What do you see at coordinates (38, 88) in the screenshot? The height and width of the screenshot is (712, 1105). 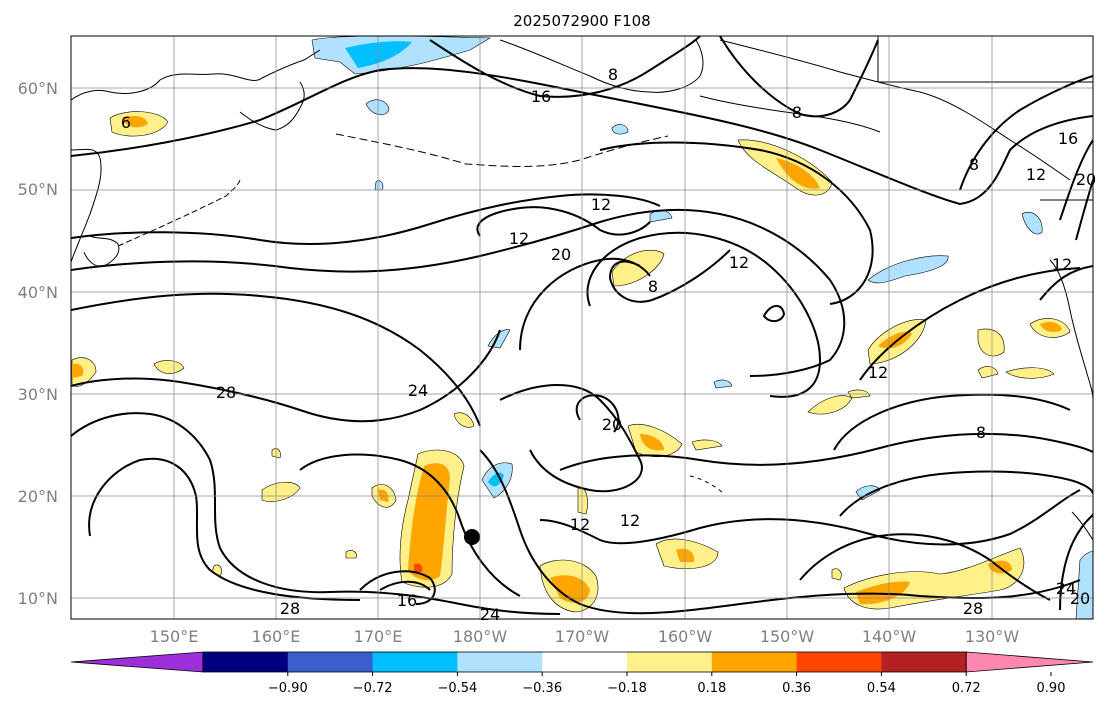 I see `lat-label: 60°N` at bounding box center [38, 88].